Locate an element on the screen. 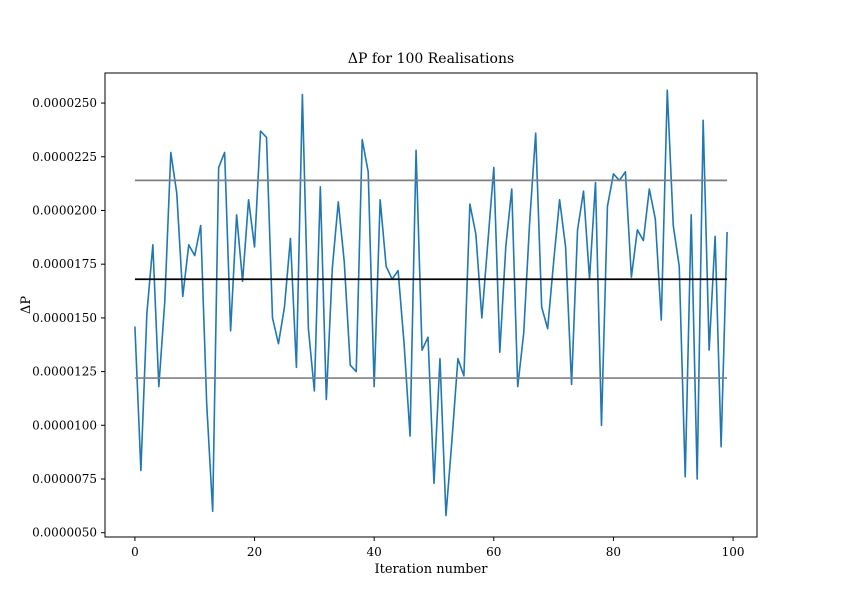  x-axis-title: Iteration number is located at coordinates (431, 569).